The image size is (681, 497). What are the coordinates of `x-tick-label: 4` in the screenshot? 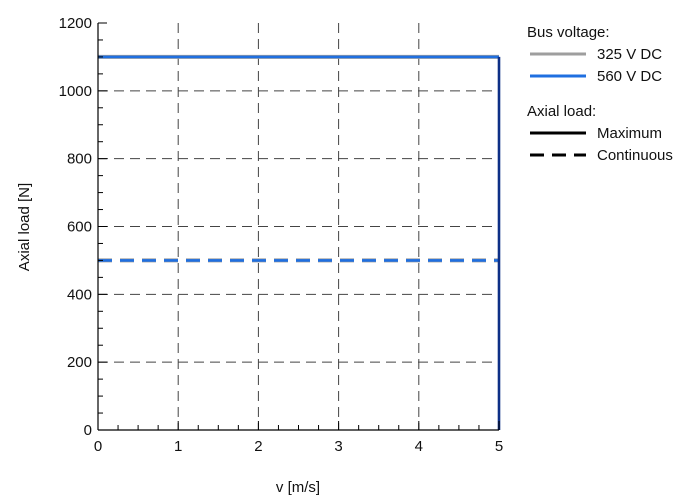 It's located at (419, 446).